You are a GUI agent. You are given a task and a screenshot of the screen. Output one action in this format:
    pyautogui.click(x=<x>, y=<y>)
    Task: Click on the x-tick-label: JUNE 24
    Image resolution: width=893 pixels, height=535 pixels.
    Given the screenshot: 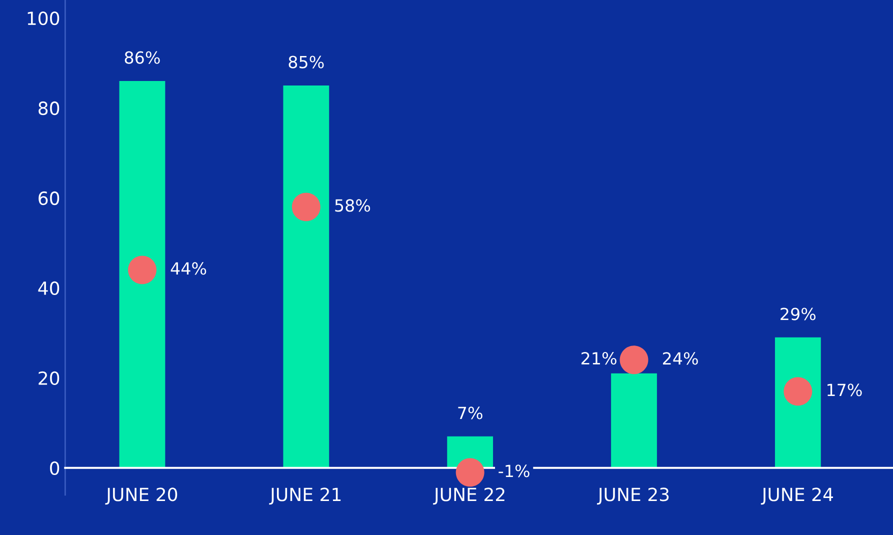 What is the action you would take?
    pyautogui.click(x=796, y=496)
    